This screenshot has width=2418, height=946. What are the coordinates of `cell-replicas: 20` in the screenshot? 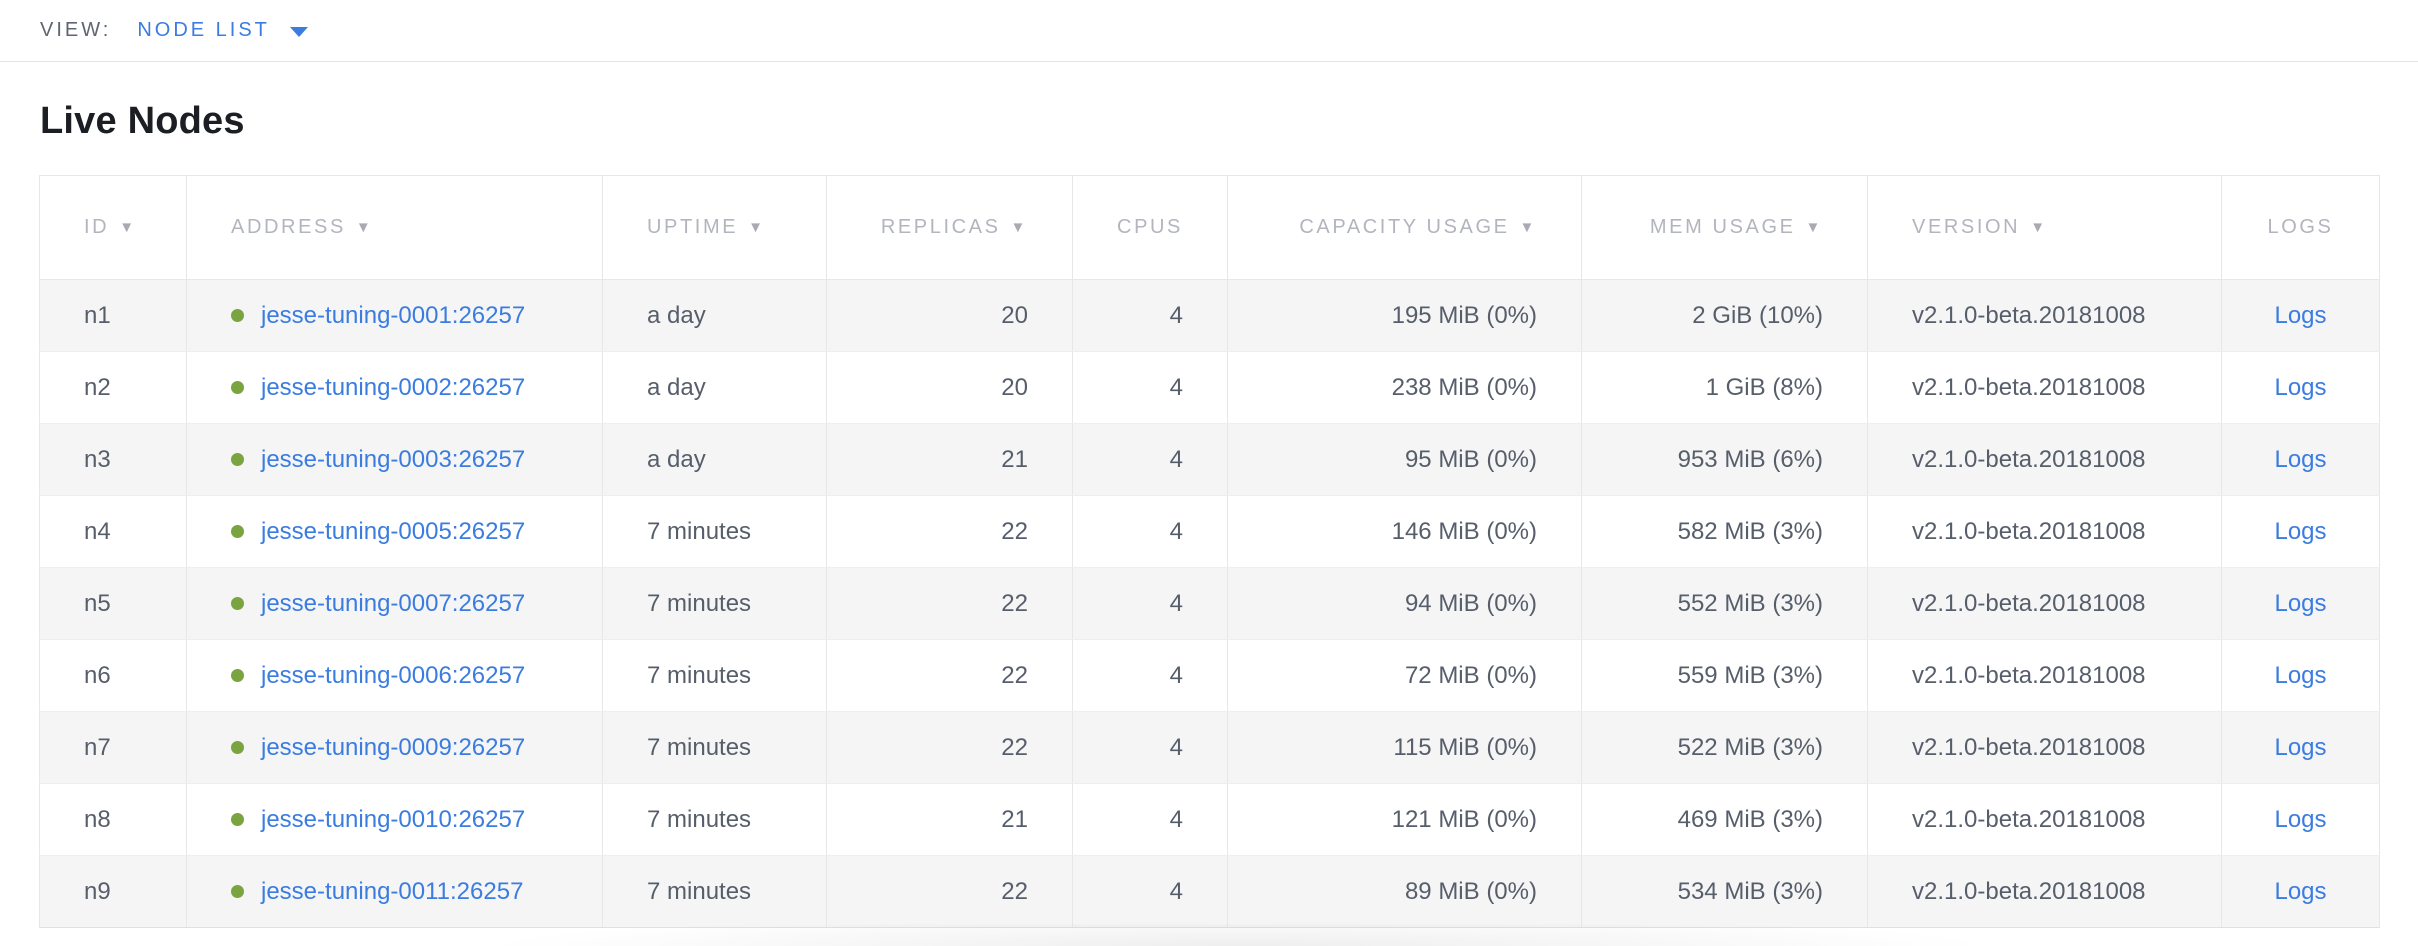 It's located at (949, 315).